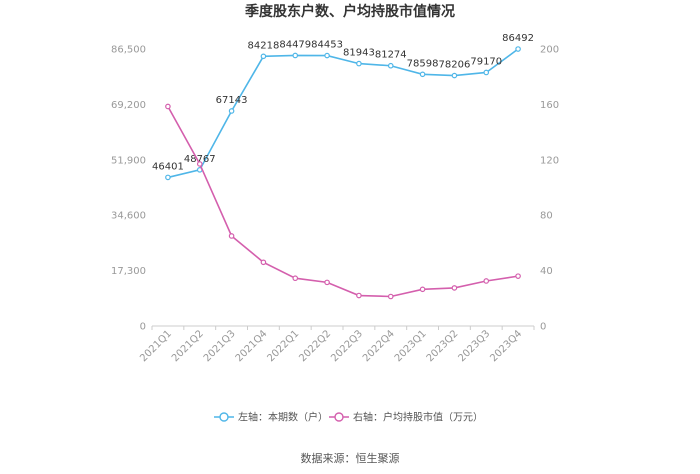 The height and width of the screenshot is (474, 700). I want to click on x-tick-label: 2021Q4, so click(252, 346).